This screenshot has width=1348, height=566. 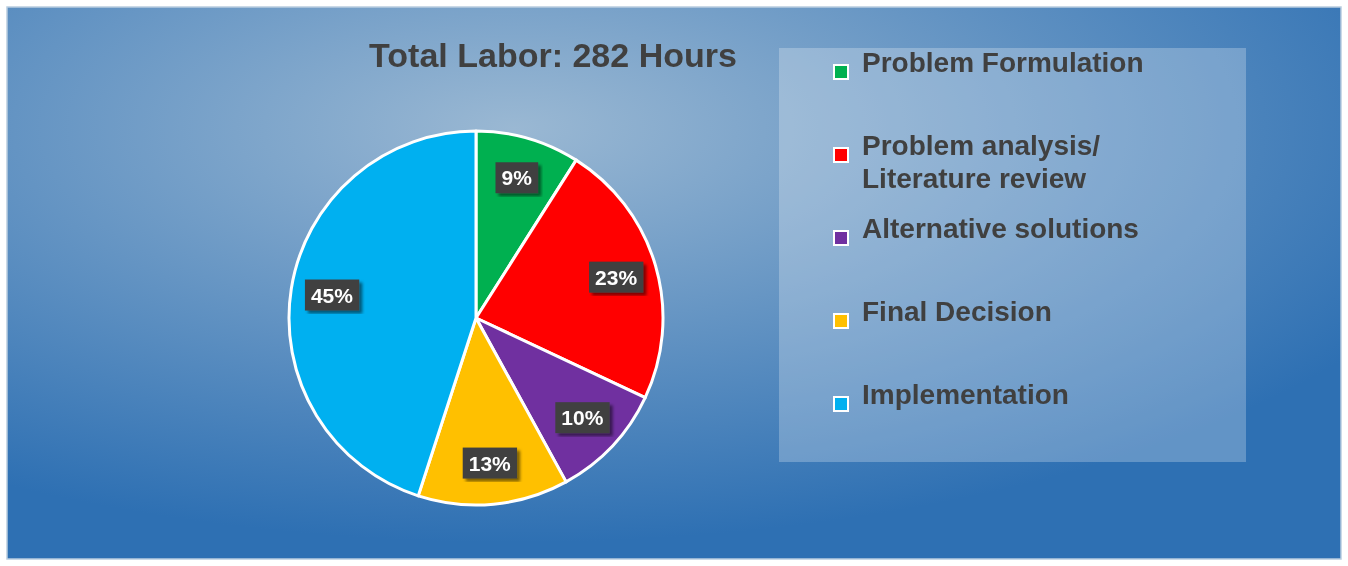 What do you see at coordinates (957, 311) in the screenshot?
I see `legend-label: Final Decision` at bounding box center [957, 311].